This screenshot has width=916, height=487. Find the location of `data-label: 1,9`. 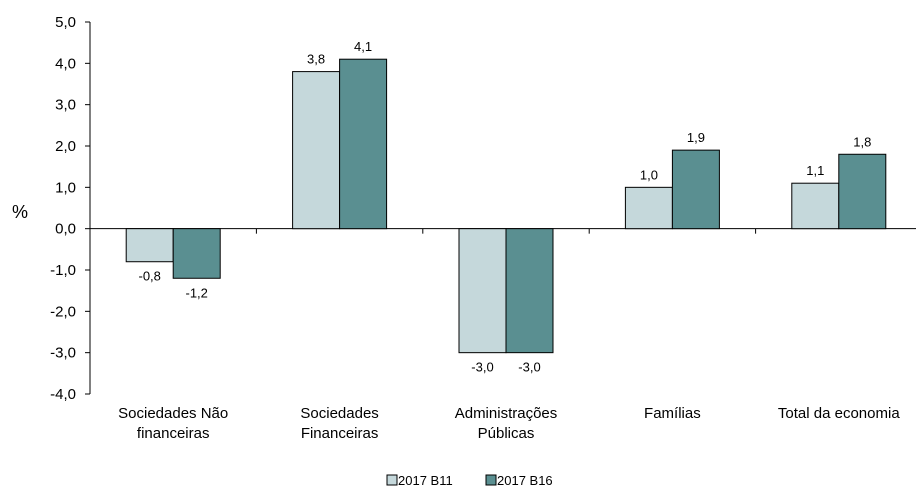

data-label: 1,9 is located at coordinates (696, 137).